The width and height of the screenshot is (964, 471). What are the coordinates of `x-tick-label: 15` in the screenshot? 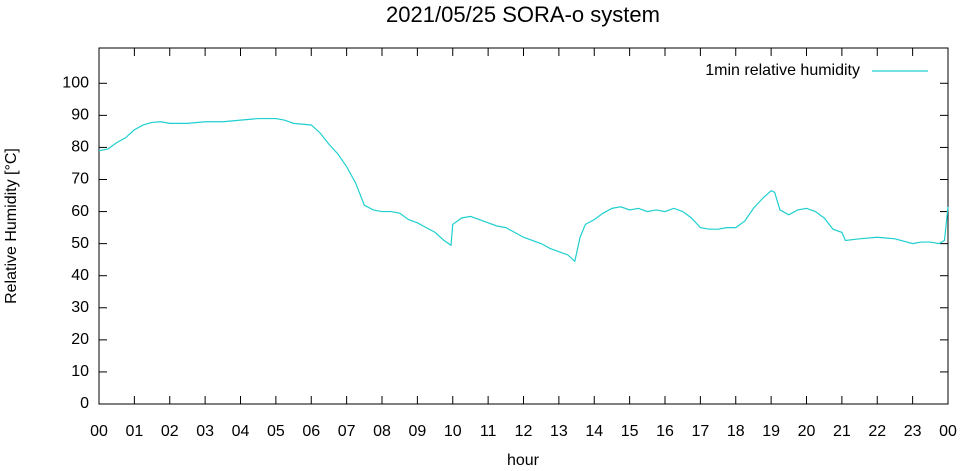 It's located at (630, 431).